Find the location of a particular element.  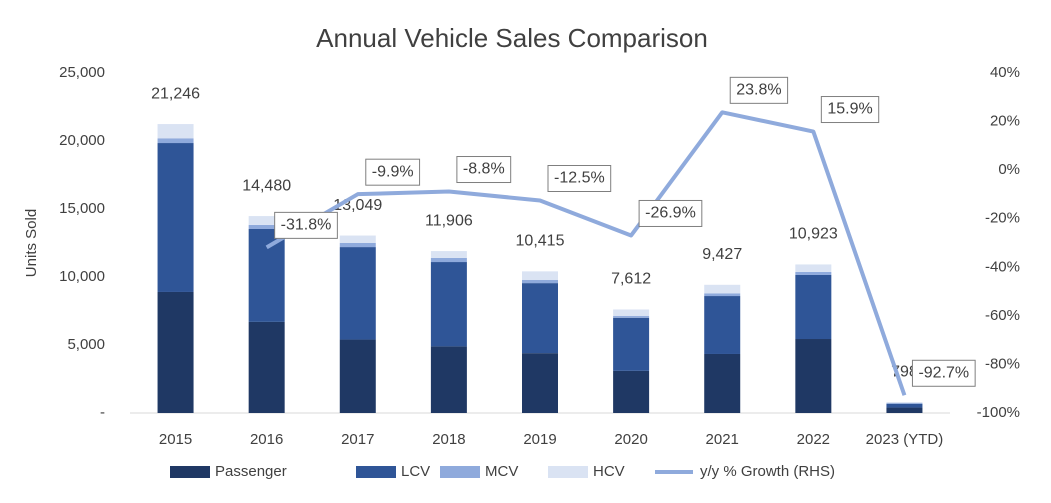

x-tick-label: 2017 is located at coordinates (357, 439).